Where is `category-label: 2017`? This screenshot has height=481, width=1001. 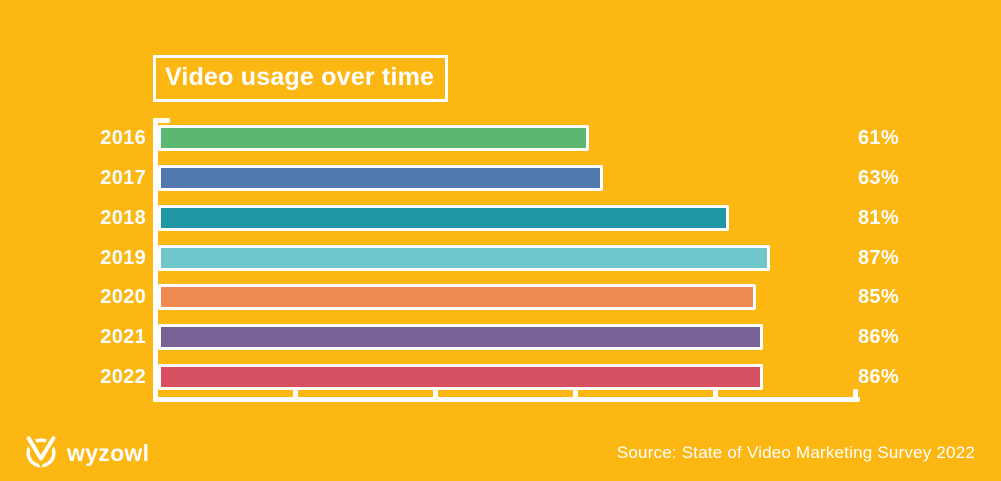 category-label: 2017 is located at coordinates (123, 177).